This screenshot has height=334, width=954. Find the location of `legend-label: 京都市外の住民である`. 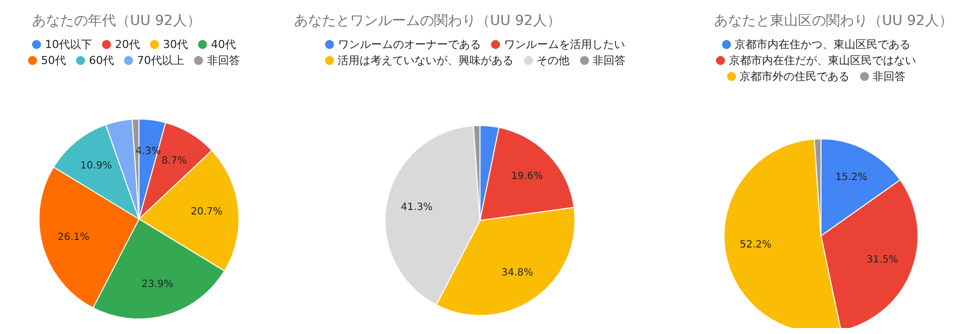

legend-label: 京都市外の住民である is located at coordinates (795, 76).